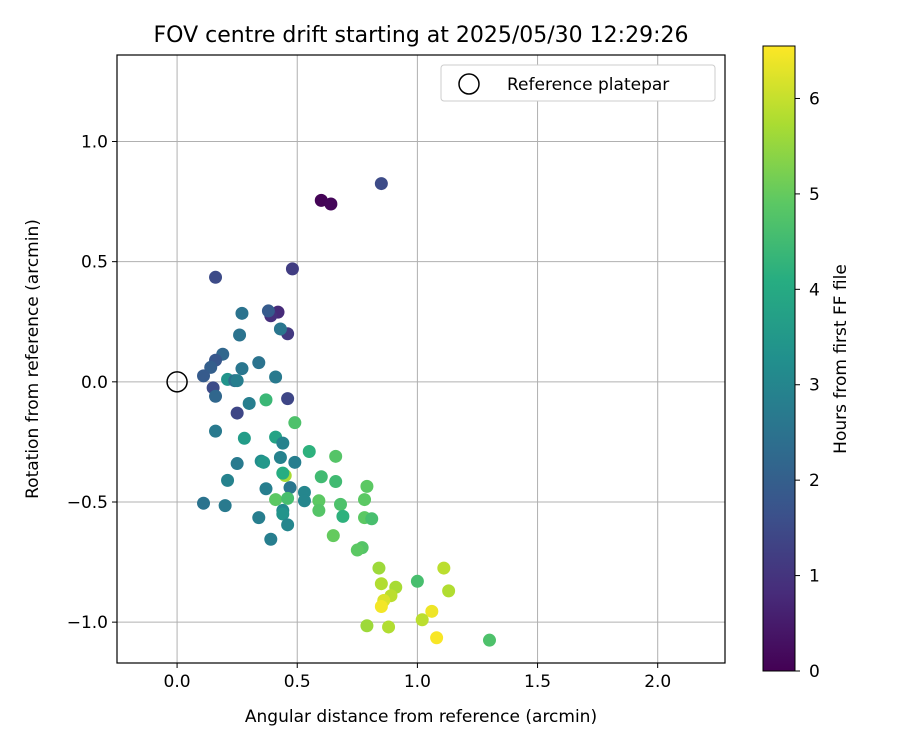 Image resolution: width=900 pixels, height=750 pixels. I want to click on colorbar-tick-label: 6, so click(814, 99).